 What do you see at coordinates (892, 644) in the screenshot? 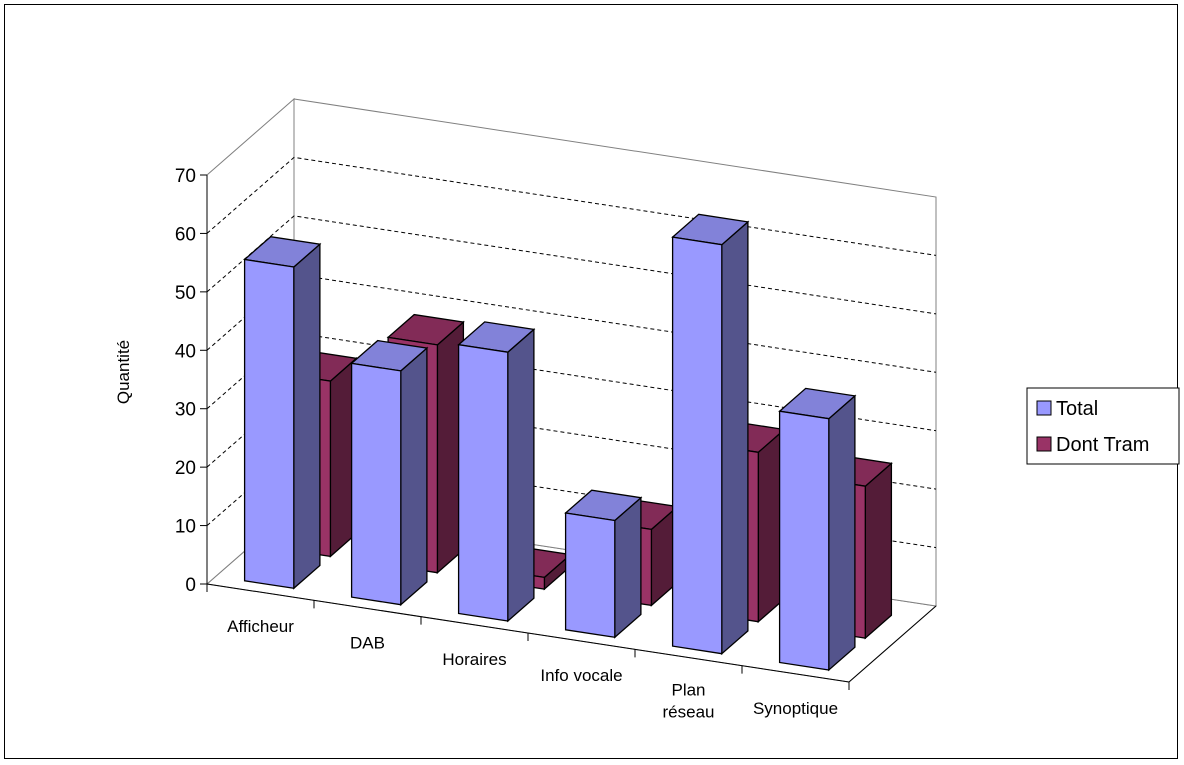
I see `x-axis-depth-edge` at bounding box center [892, 644].